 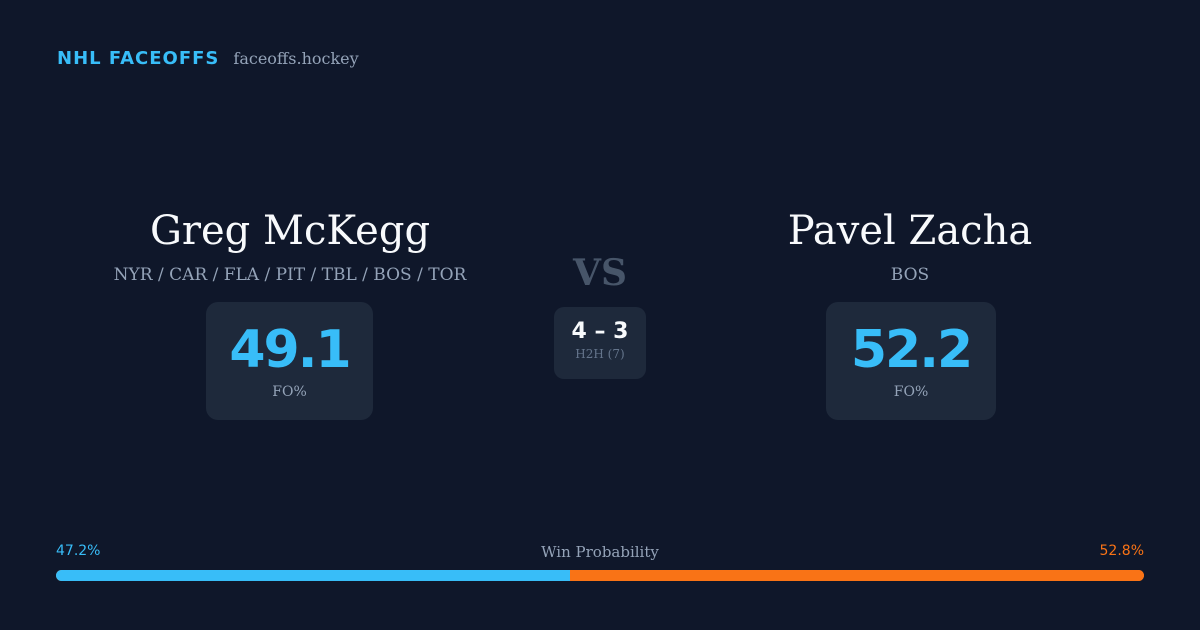 I want to click on head-to-head-box: 4 – 3 H2H (7), so click(x=600, y=343).